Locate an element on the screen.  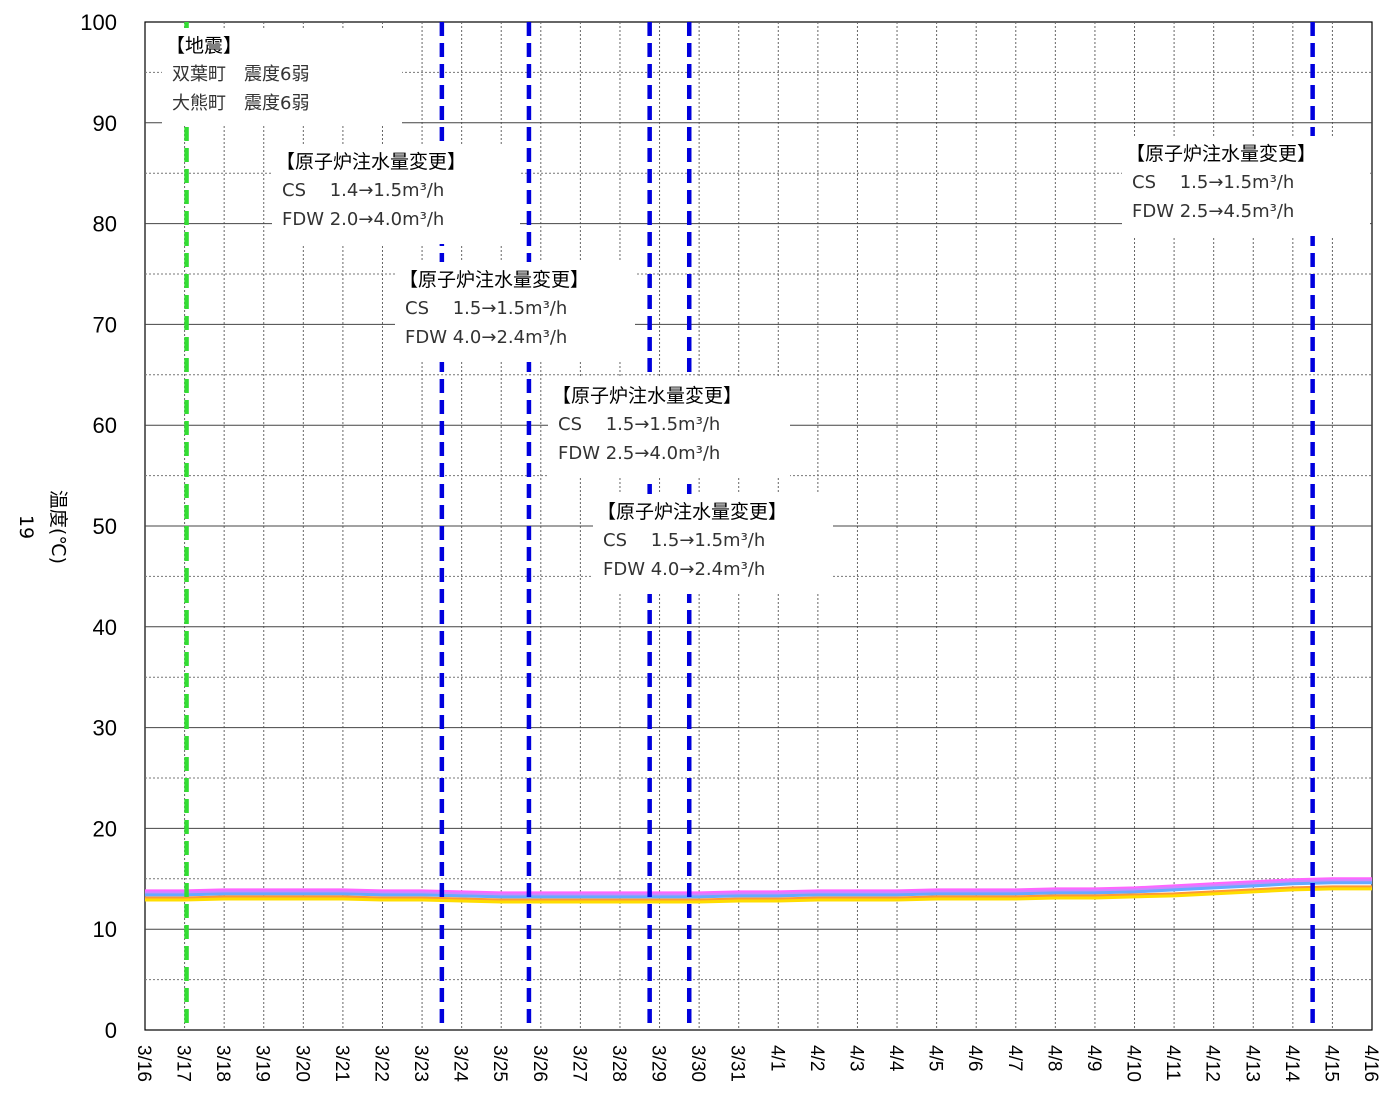
y-tick-label: 50 is located at coordinates (105, 526).